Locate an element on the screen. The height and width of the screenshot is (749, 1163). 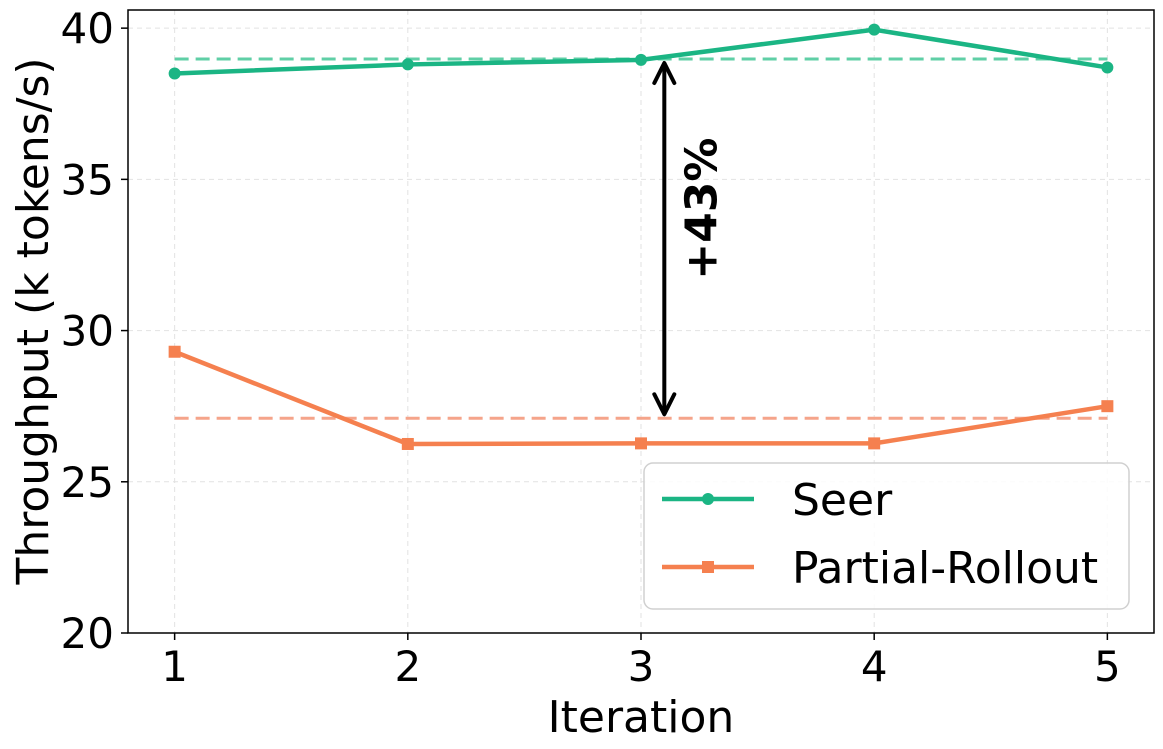
annotation: +43% is located at coordinates (689, 238).